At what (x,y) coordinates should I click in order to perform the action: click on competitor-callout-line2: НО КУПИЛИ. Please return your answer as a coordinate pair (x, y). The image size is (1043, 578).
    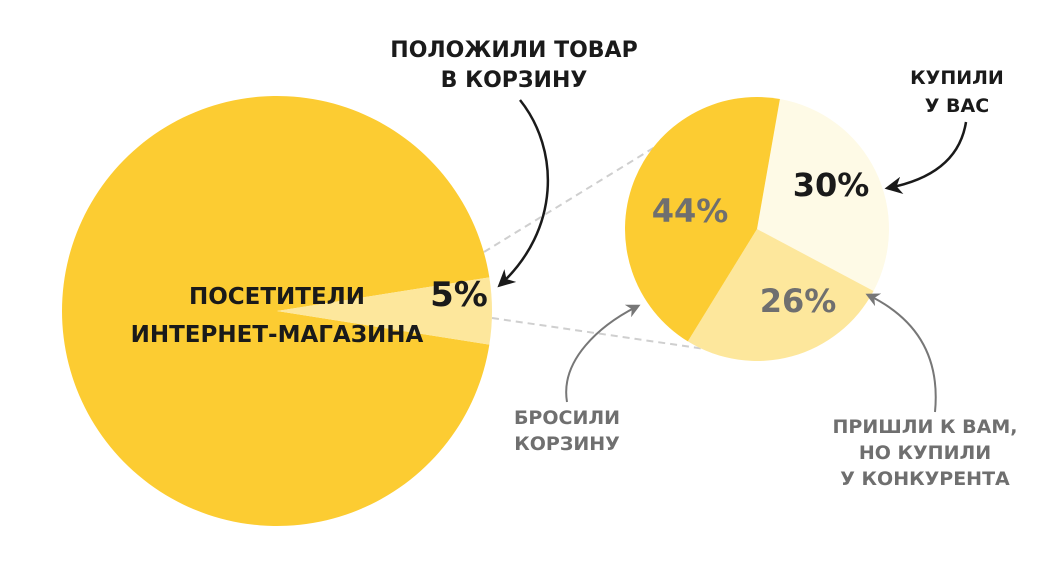
    Looking at the image, I should click on (925, 453).